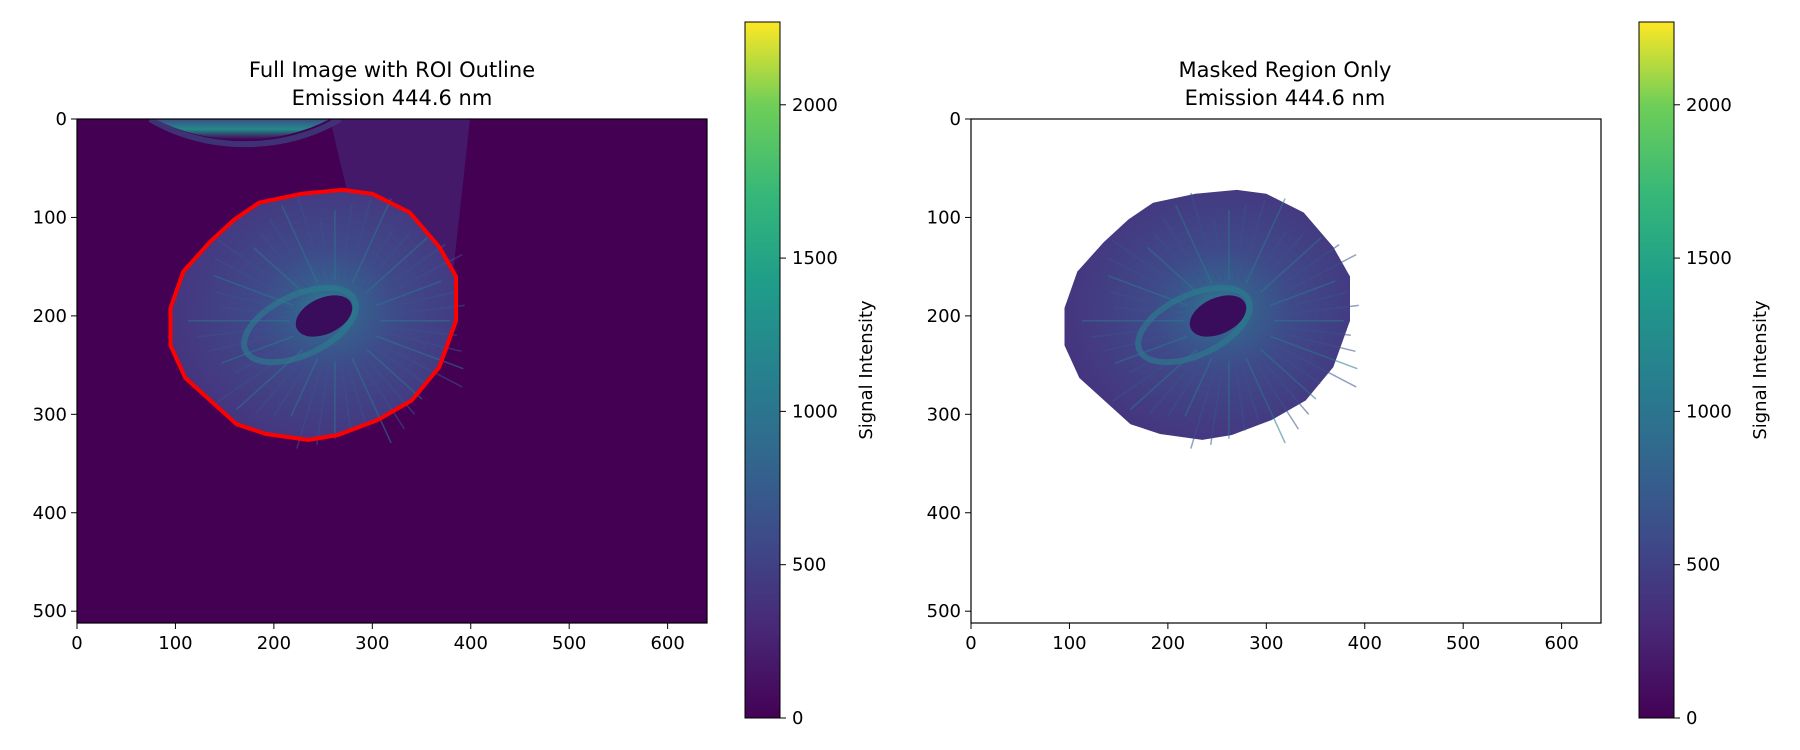 This screenshot has height=750, width=1800. I want to click on left-y-tick-label: 200, so click(50, 316).